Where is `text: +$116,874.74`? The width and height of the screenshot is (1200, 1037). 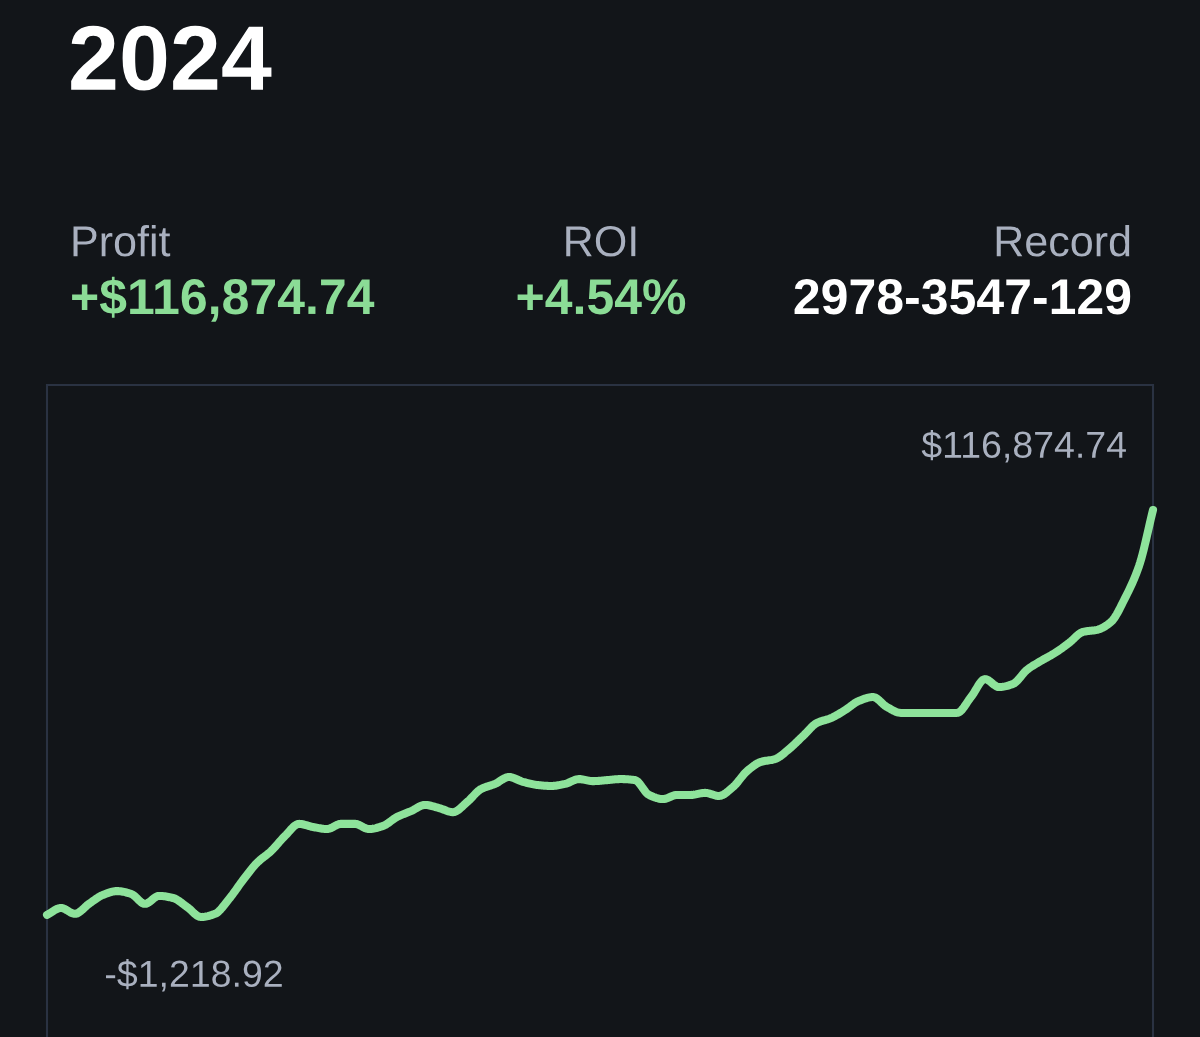 text: +$116,874.74 is located at coordinates (223, 299).